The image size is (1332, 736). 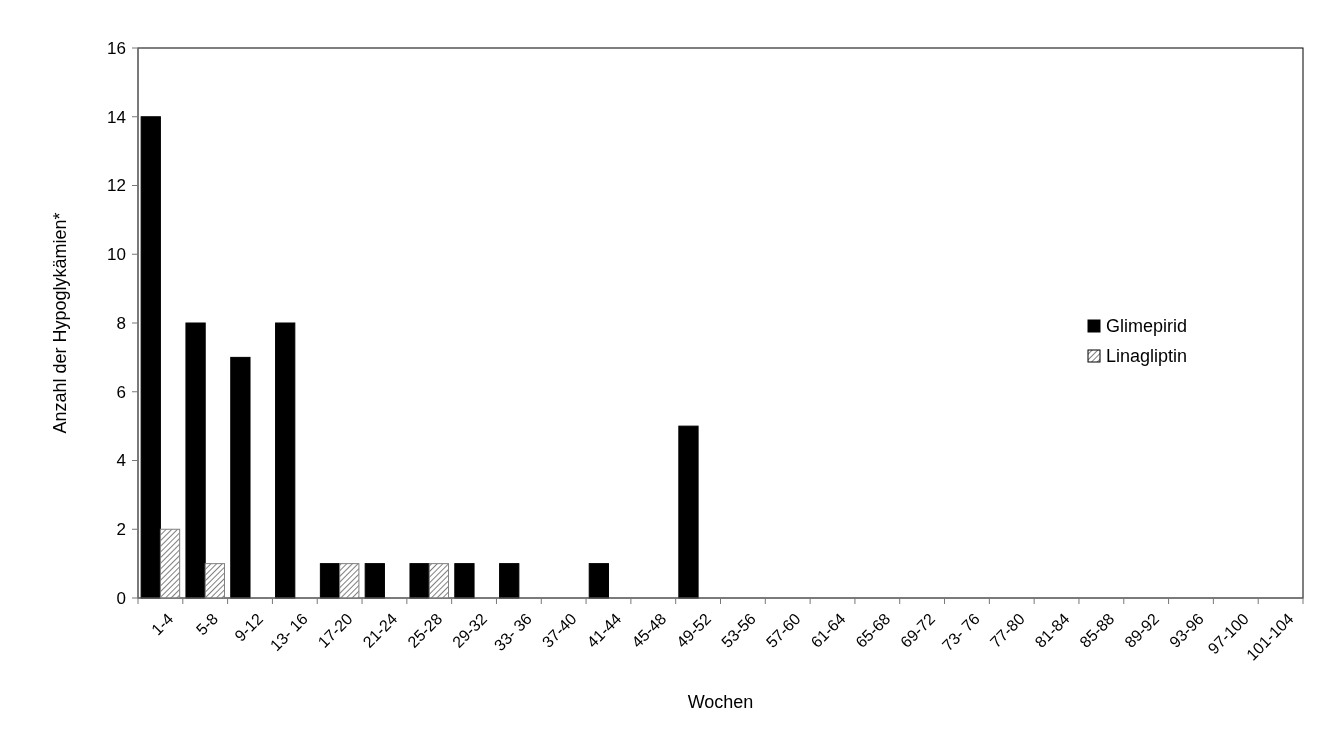 What do you see at coordinates (121, 461) in the screenshot?
I see `y-tick-label: 4` at bounding box center [121, 461].